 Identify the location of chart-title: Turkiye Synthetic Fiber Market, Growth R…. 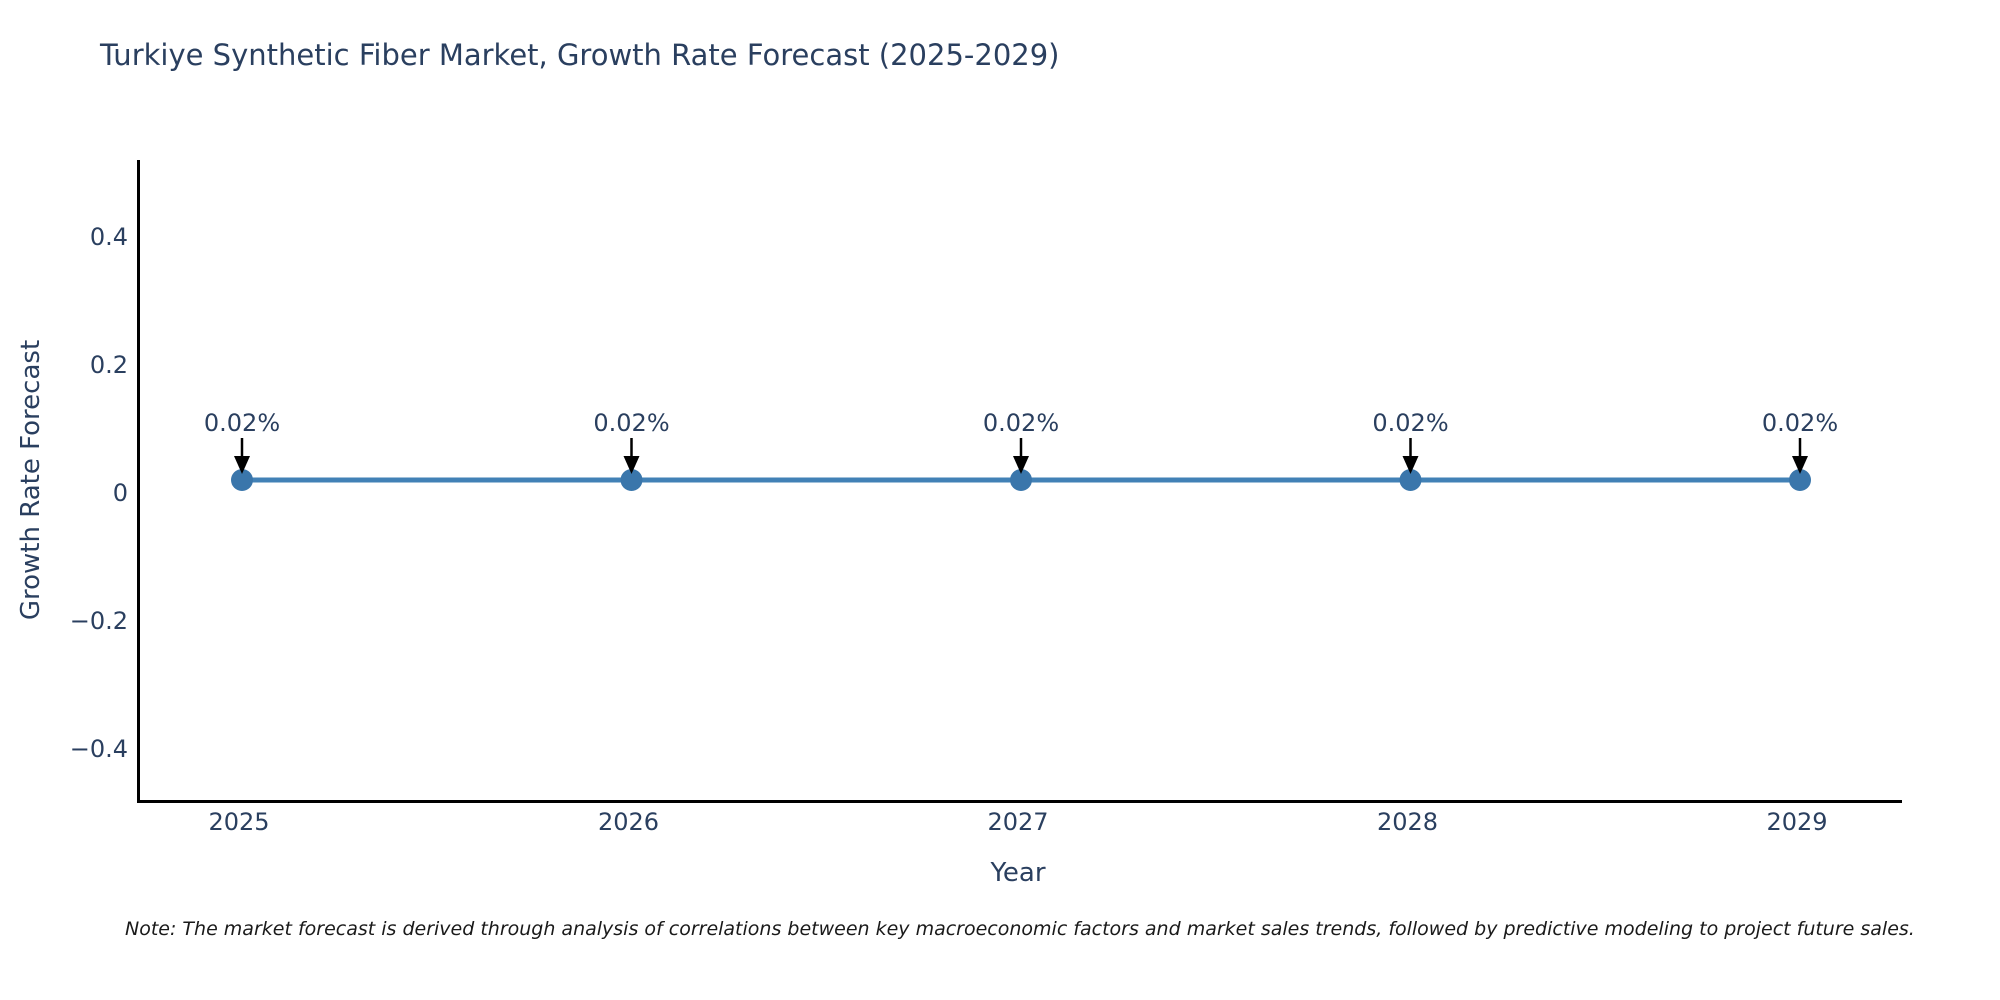
(580, 55).